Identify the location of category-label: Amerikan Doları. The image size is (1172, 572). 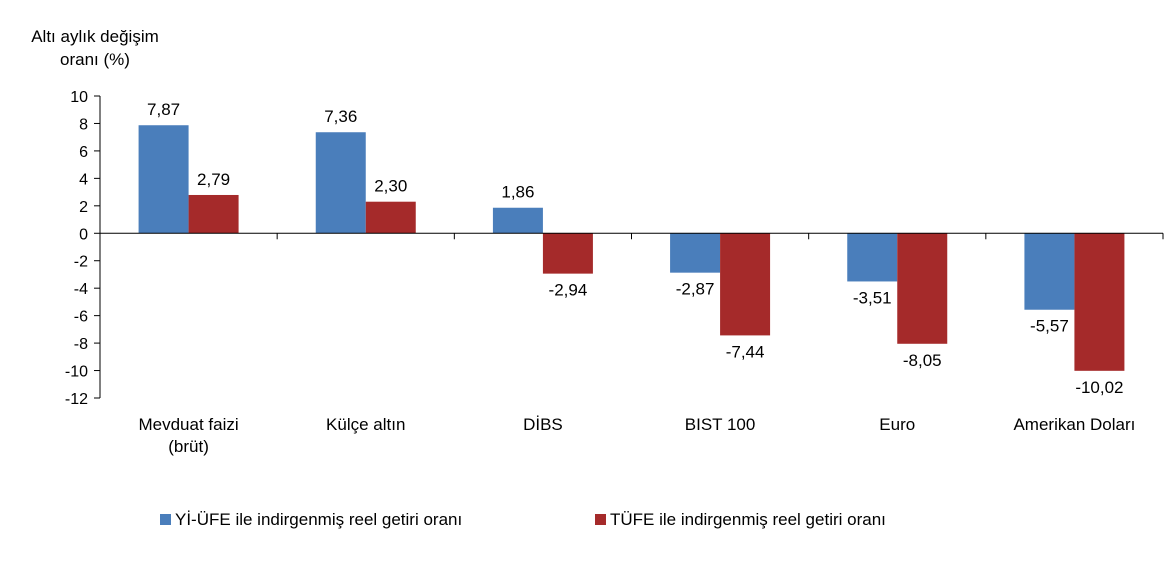
(1074, 424).